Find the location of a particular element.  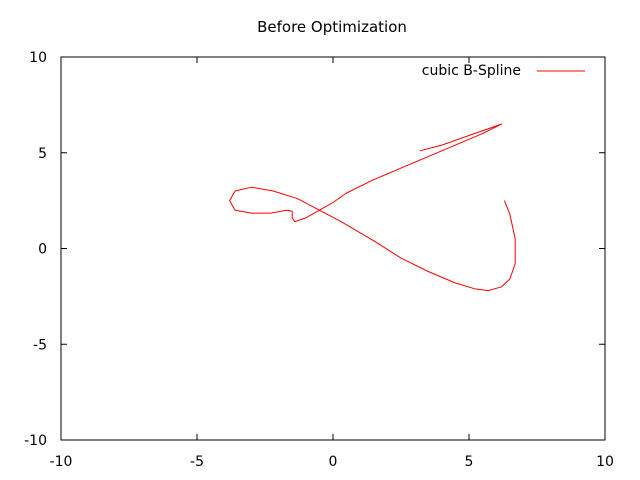

y-tick-label: -5 is located at coordinates (40, 345).